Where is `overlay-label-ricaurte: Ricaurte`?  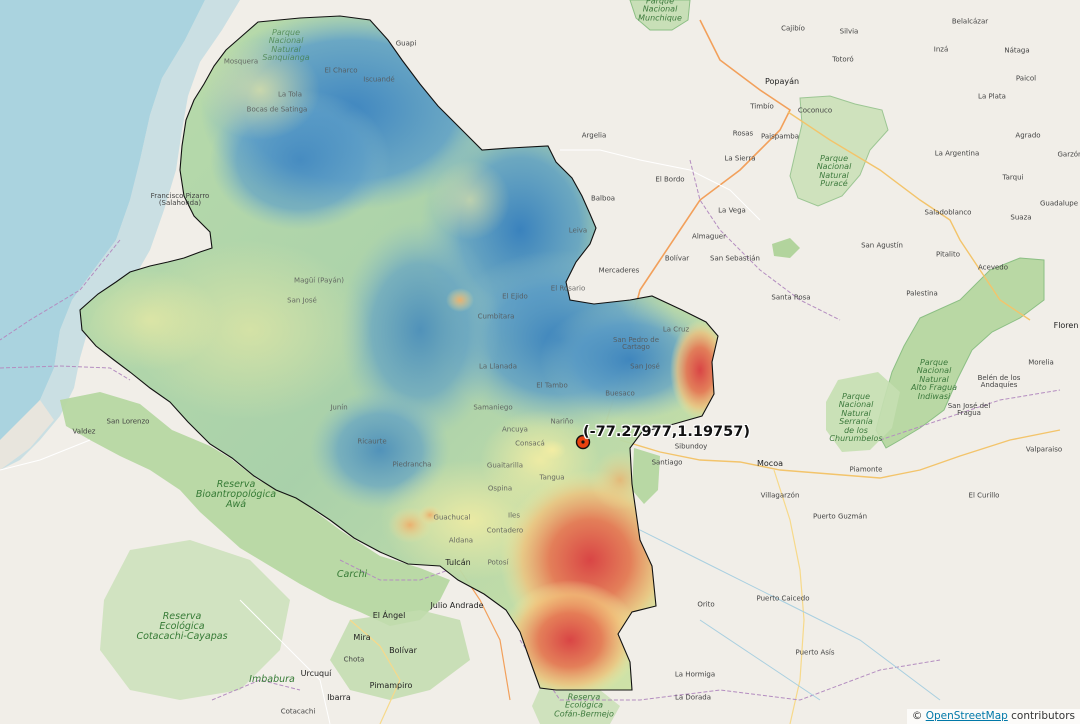 overlay-label-ricaurte: Ricaurte is located at coordinates (372, 441).